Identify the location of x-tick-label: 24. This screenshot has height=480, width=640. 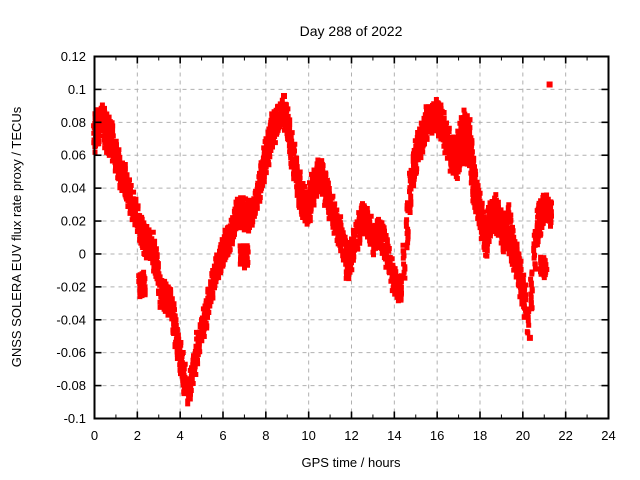
(608, 435).